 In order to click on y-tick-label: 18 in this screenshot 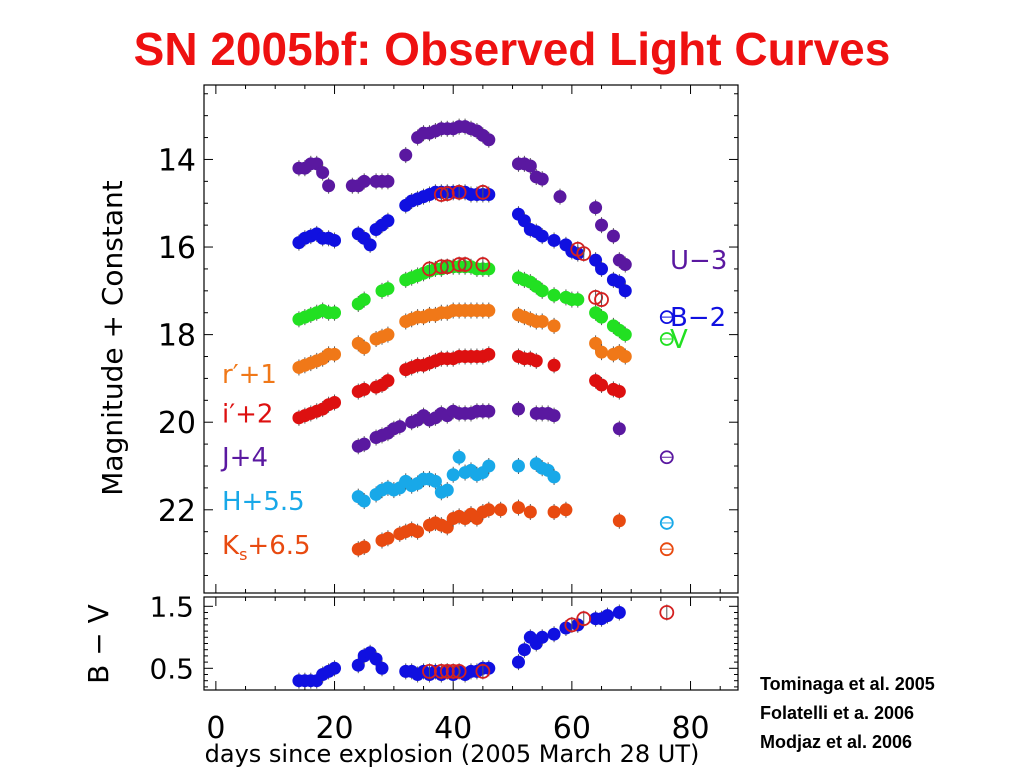, I will do `click(177, 336)`.